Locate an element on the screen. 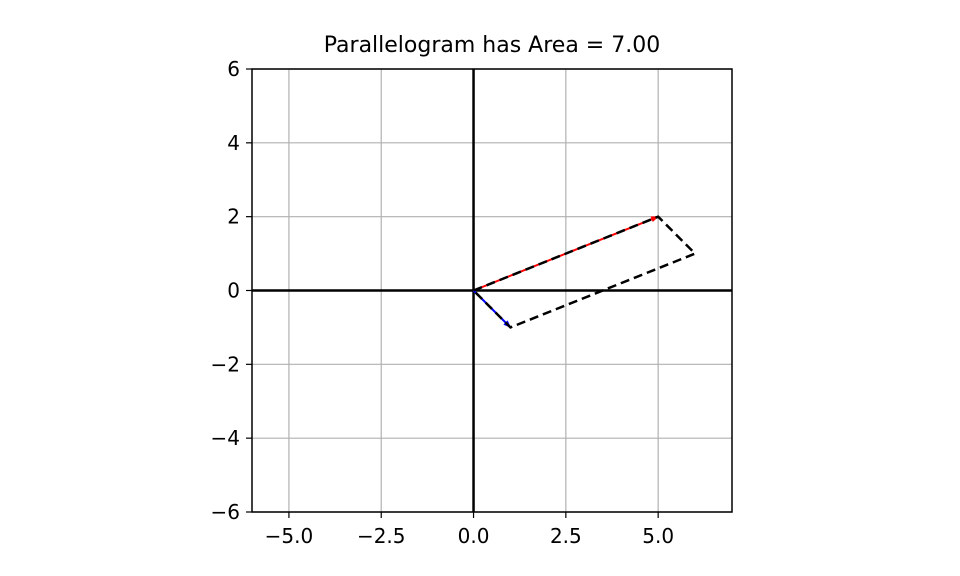  parallelogram-outline is located at coordinates (585, 272).